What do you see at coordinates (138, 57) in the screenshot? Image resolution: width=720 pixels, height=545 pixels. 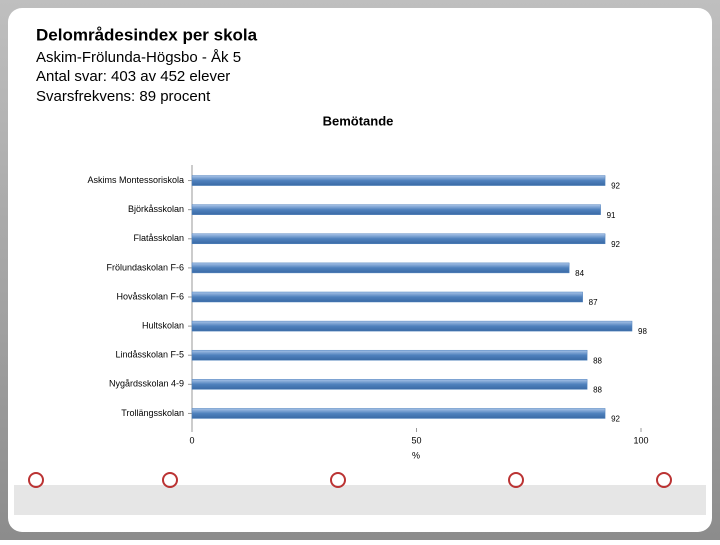 I see `subtitle-line: Askim-Frölunda-Högsbo - Åk 5` at bounding box center [138, 57].